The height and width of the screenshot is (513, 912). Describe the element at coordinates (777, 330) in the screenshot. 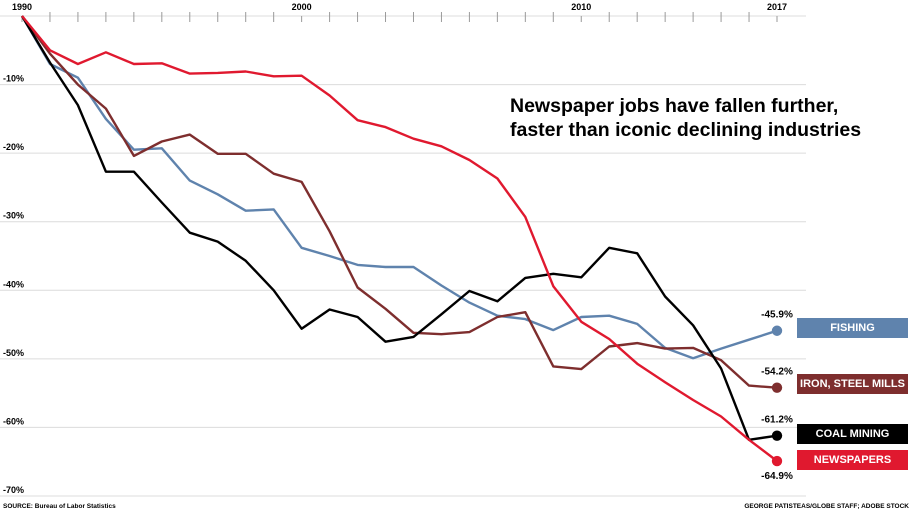

I see `end-point-fishing` at that location.